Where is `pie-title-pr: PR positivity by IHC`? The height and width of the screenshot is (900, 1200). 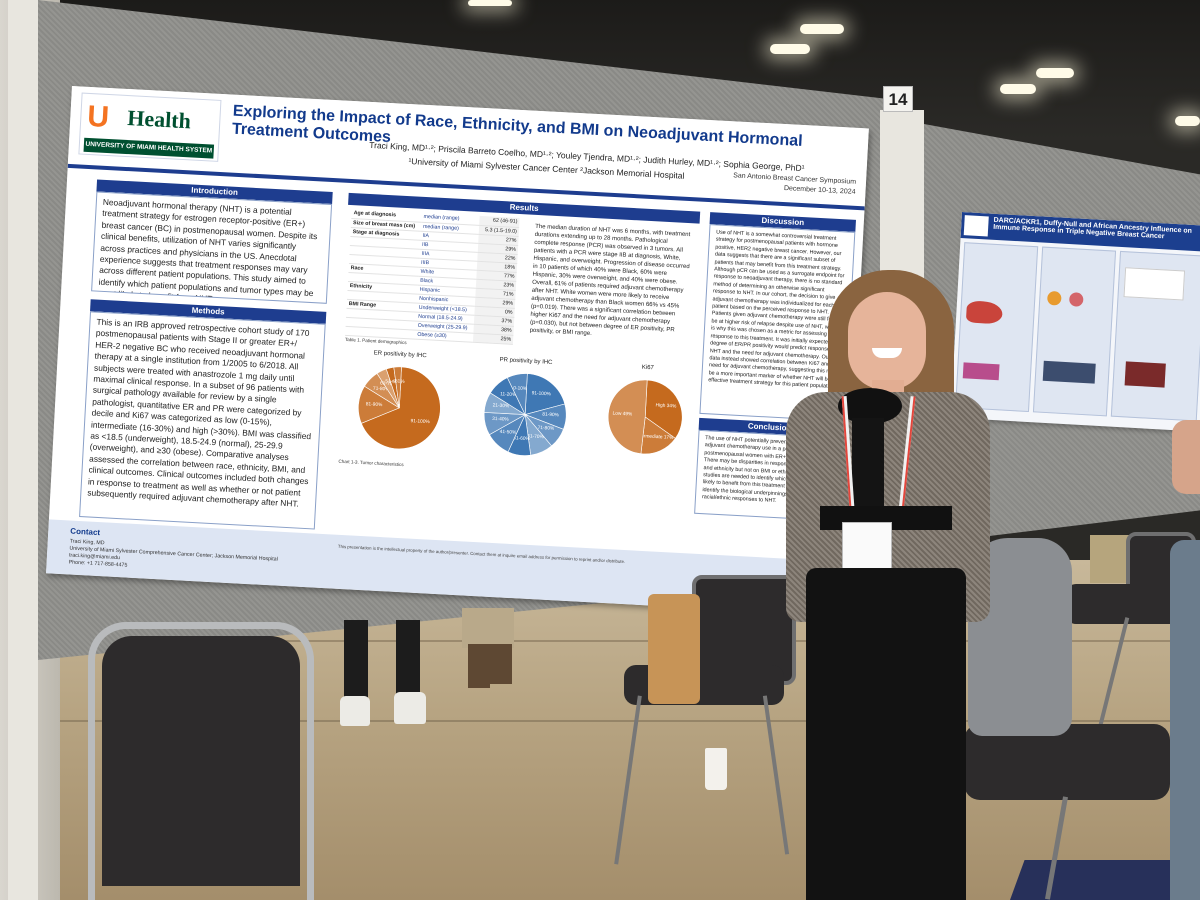
pie-title-pr: PR positivity by IHC is located at coordinates (526, 361).